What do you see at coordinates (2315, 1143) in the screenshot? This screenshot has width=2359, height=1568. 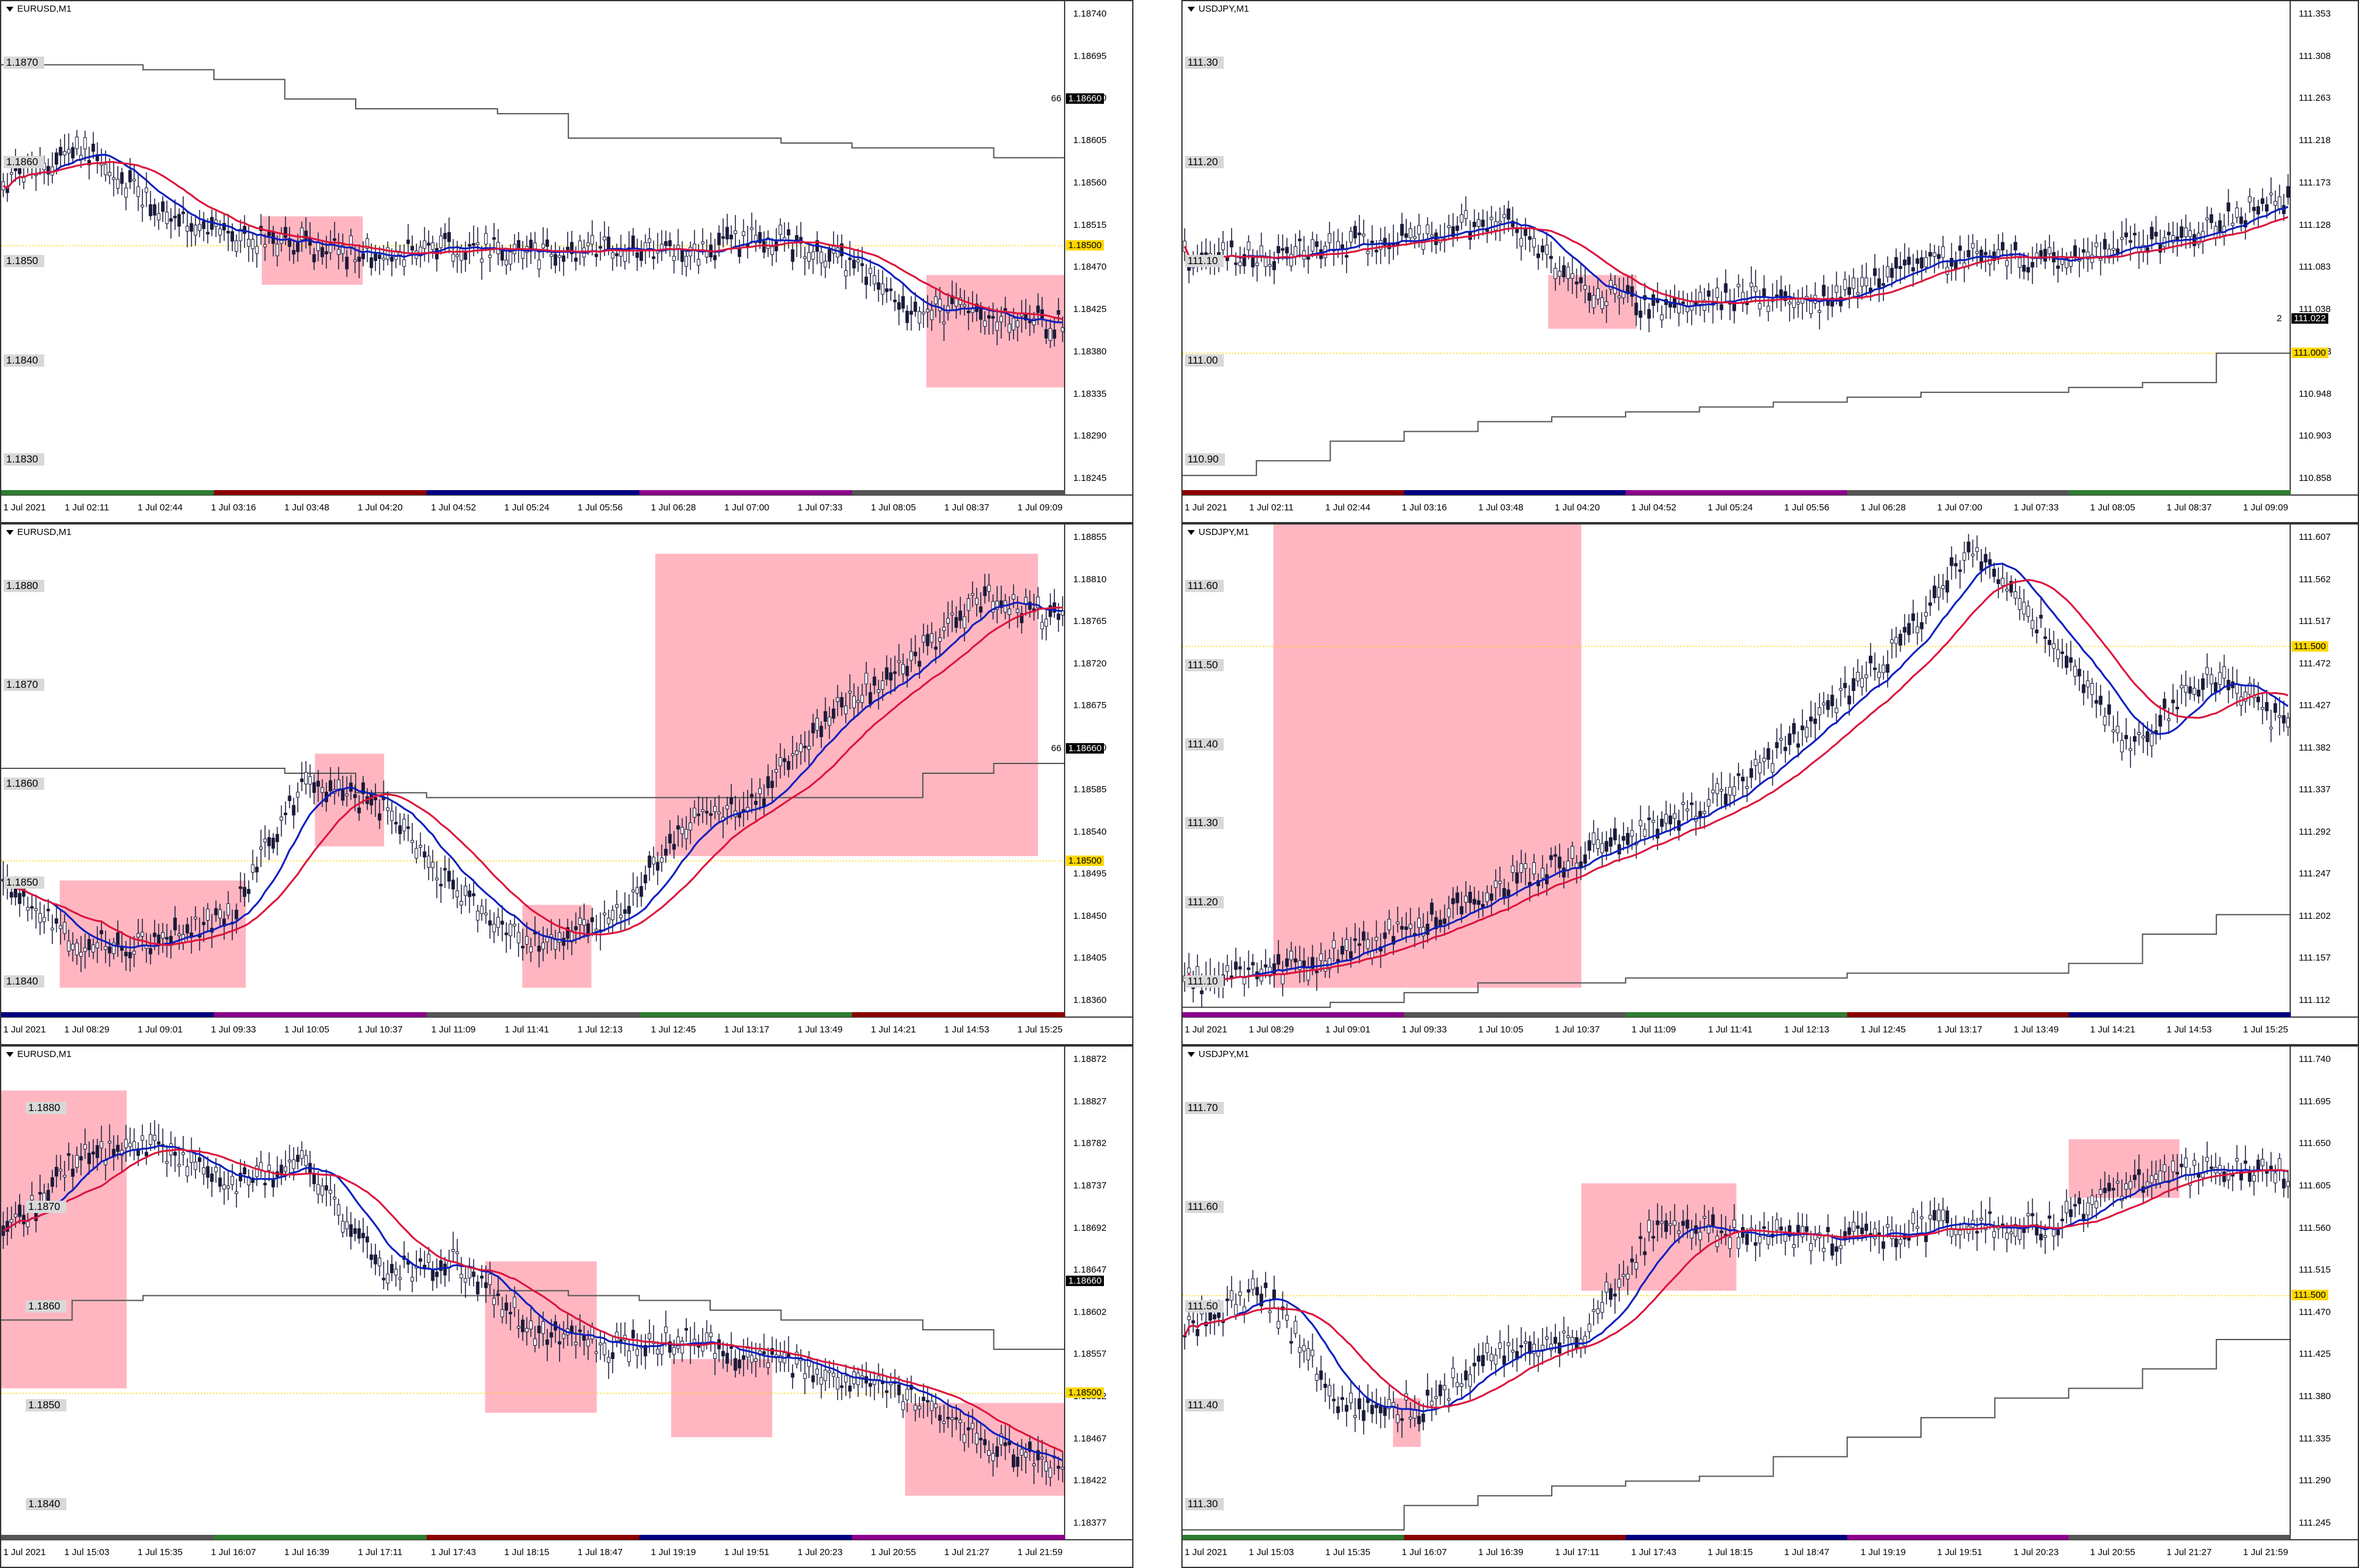 I see `price-axis-label: 111.650` at bounding box center [2315, 1143].